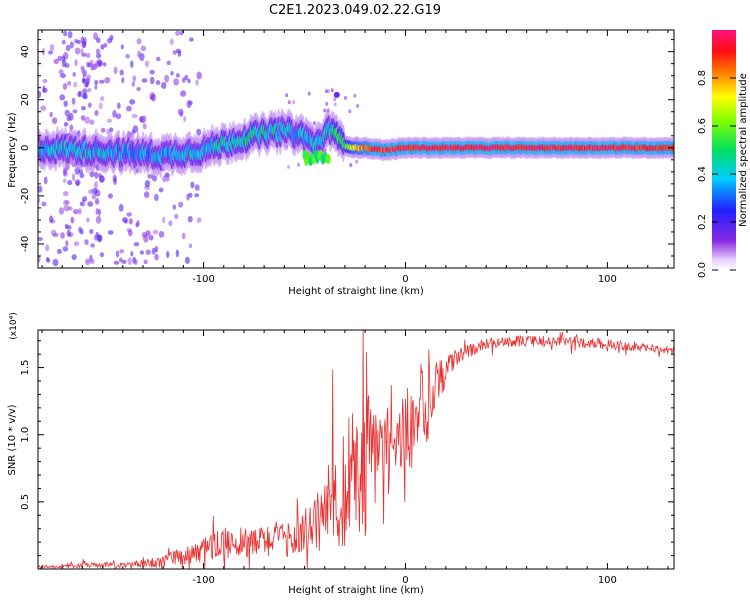  I want to click on heatmap-y-tick-label: 20, so click(25, 99).